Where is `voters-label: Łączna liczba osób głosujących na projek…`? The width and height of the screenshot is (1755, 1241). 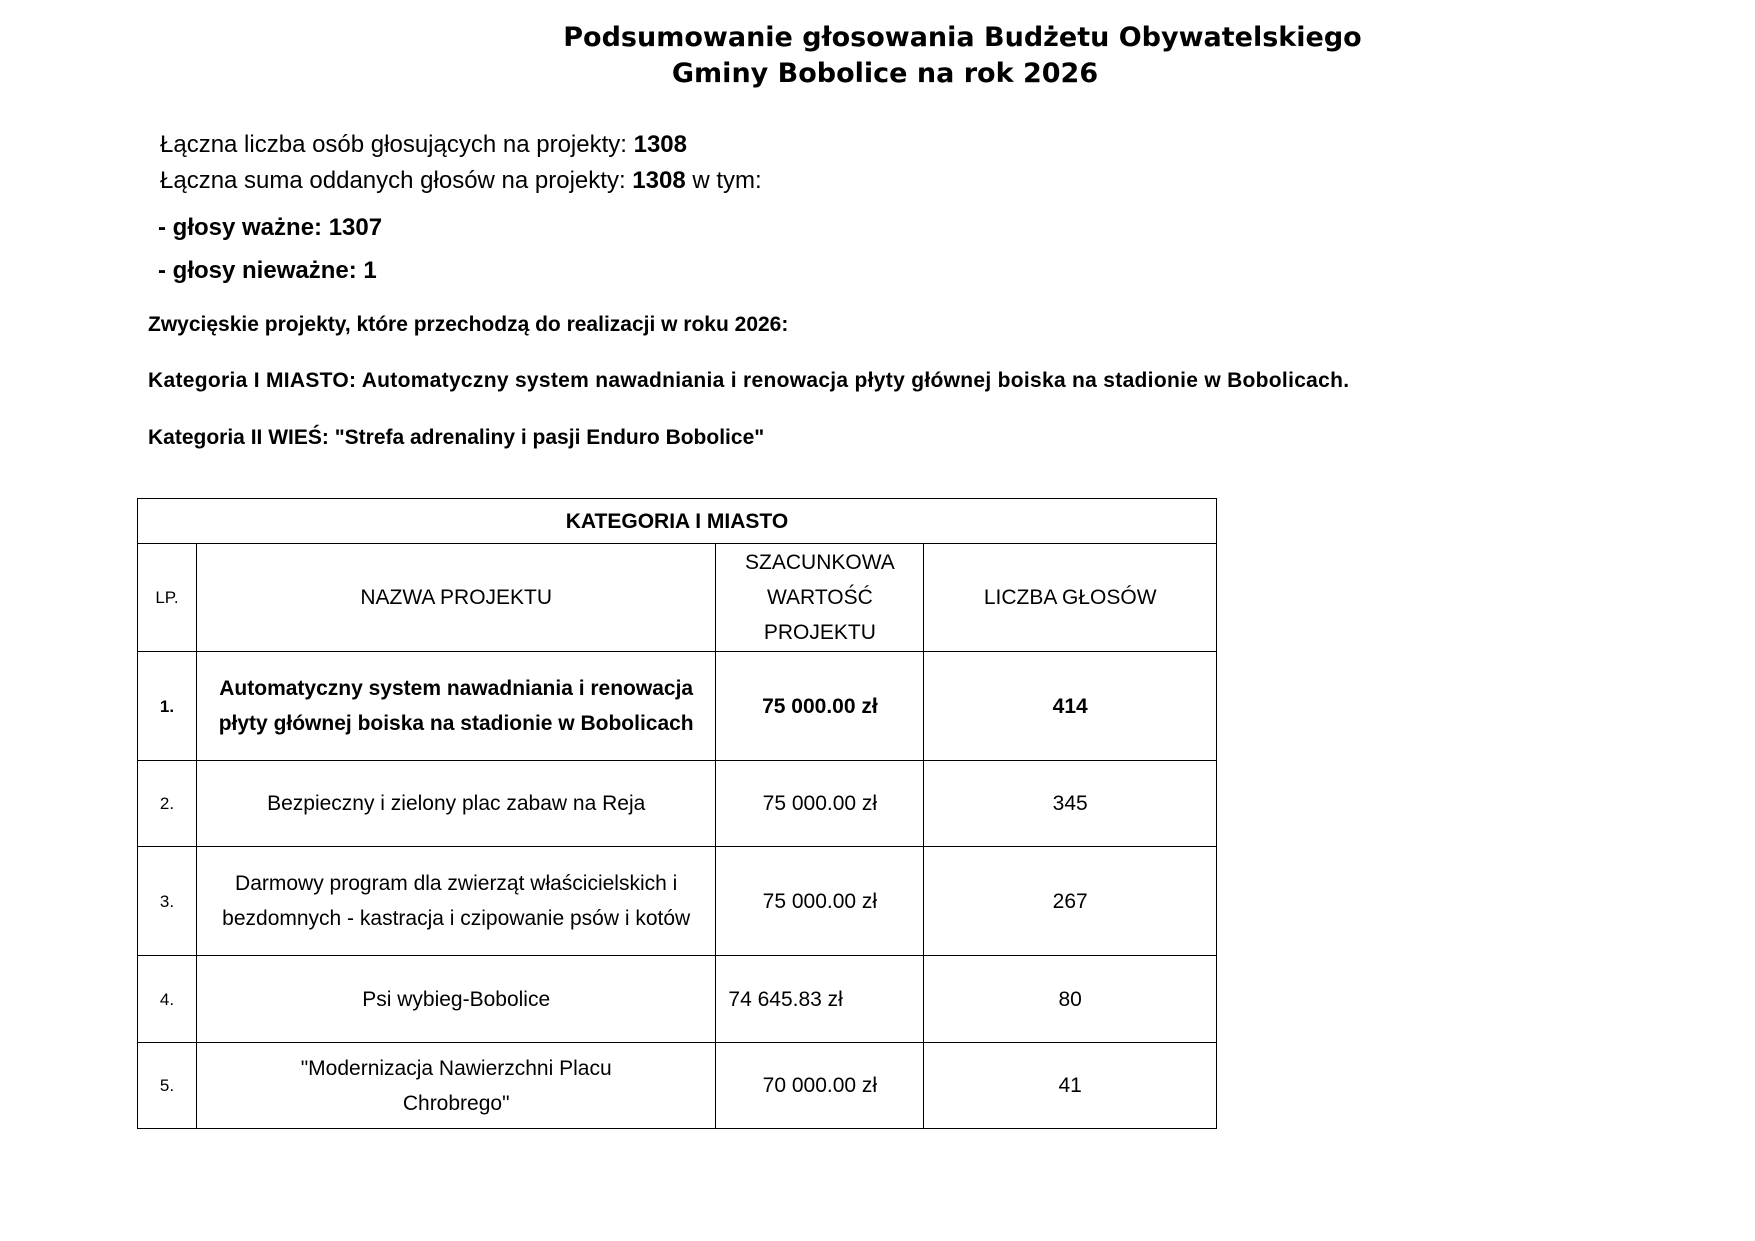
voters-label: Łączna liczba osób głosujących na projek… is located at coordinates (397, 144).